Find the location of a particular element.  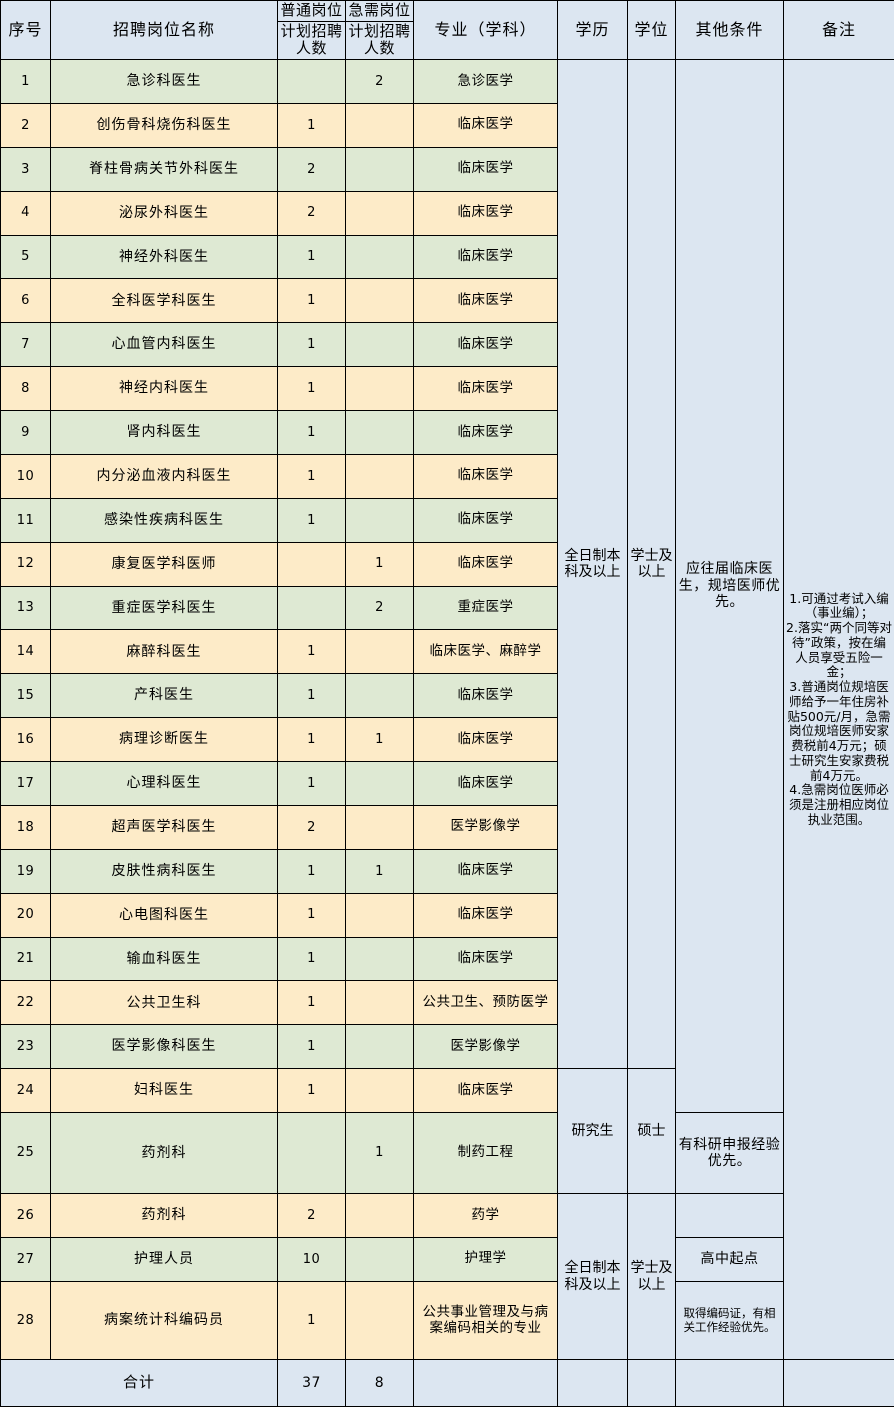

cell-urgent-count: 1 is located at coordinates (379, 1153).